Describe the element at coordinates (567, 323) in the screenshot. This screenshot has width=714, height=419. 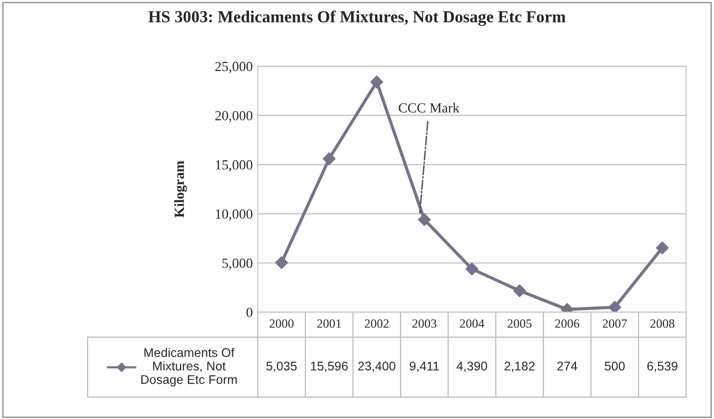
I see `x-tick-label: 2006` at that location.